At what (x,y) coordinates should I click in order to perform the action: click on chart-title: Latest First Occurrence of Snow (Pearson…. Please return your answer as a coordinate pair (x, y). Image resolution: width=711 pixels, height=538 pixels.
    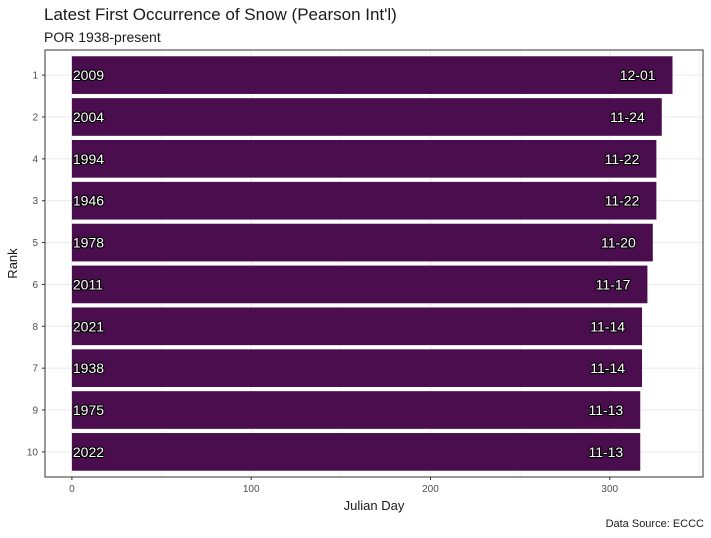
    Looking at the image, I should click on (220, 14).